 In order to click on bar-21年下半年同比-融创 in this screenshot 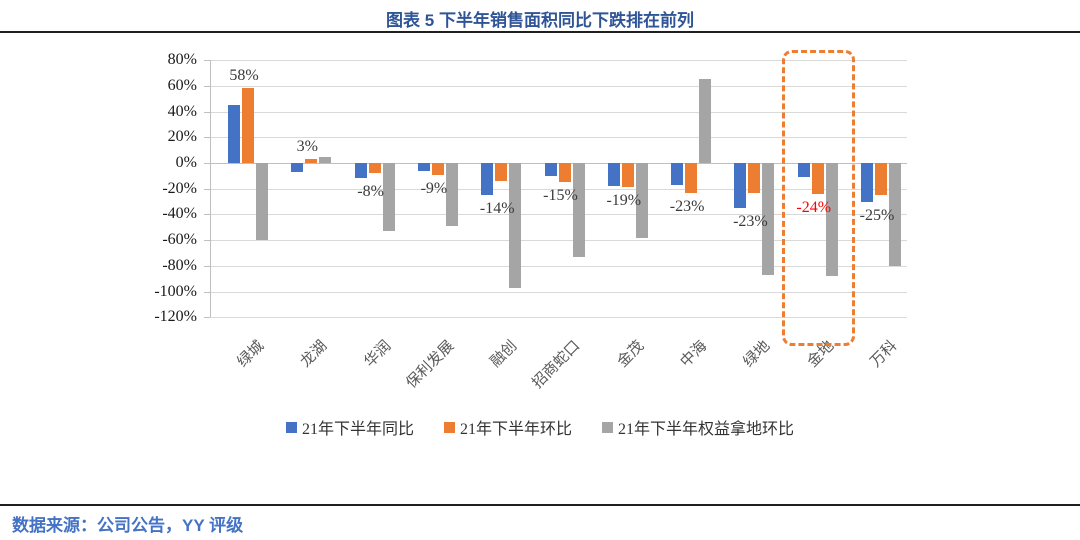, I will do `click(487, 179)`.